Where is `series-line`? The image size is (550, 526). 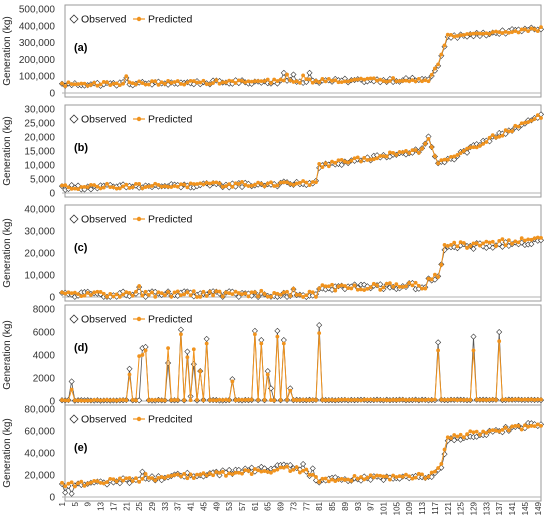 series-line is located at coordinates (301, 455).